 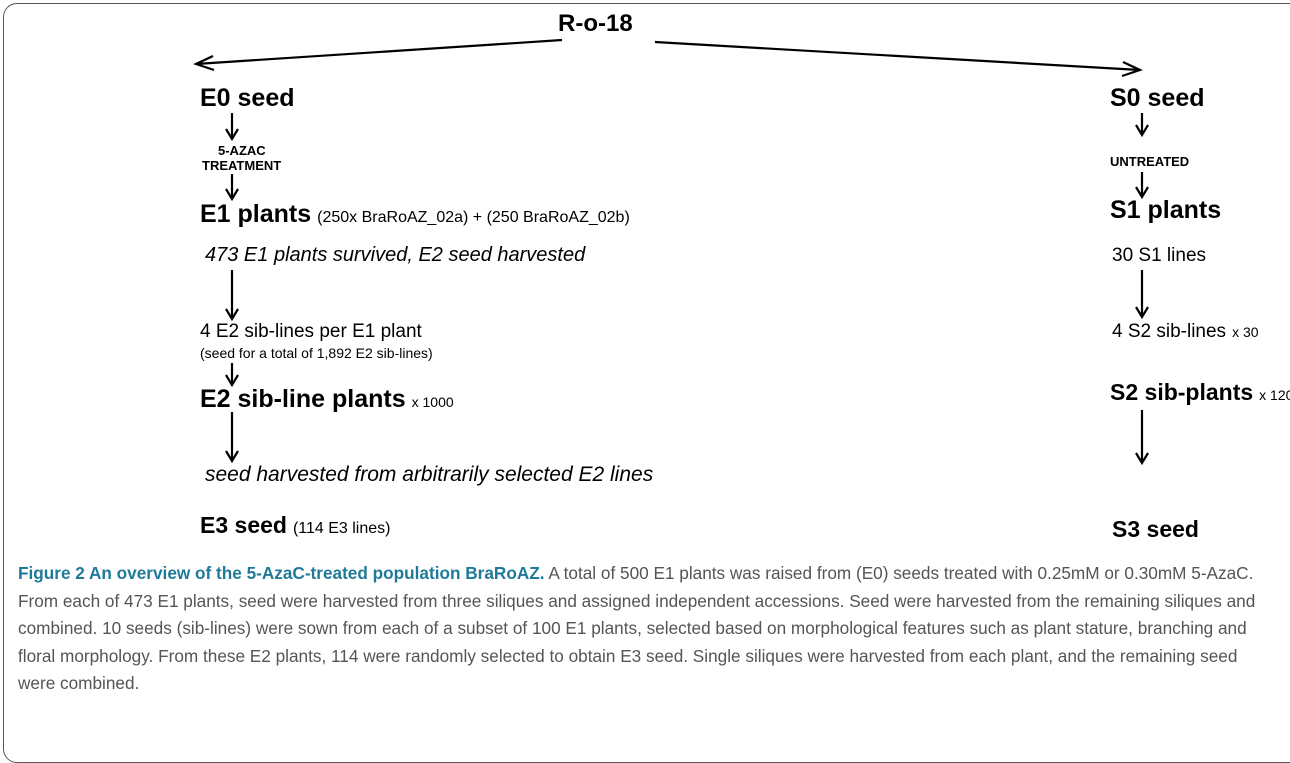 I want to click on s2-sib-plants: S2 sib-plants x 120, so click(x=1200, y=392).